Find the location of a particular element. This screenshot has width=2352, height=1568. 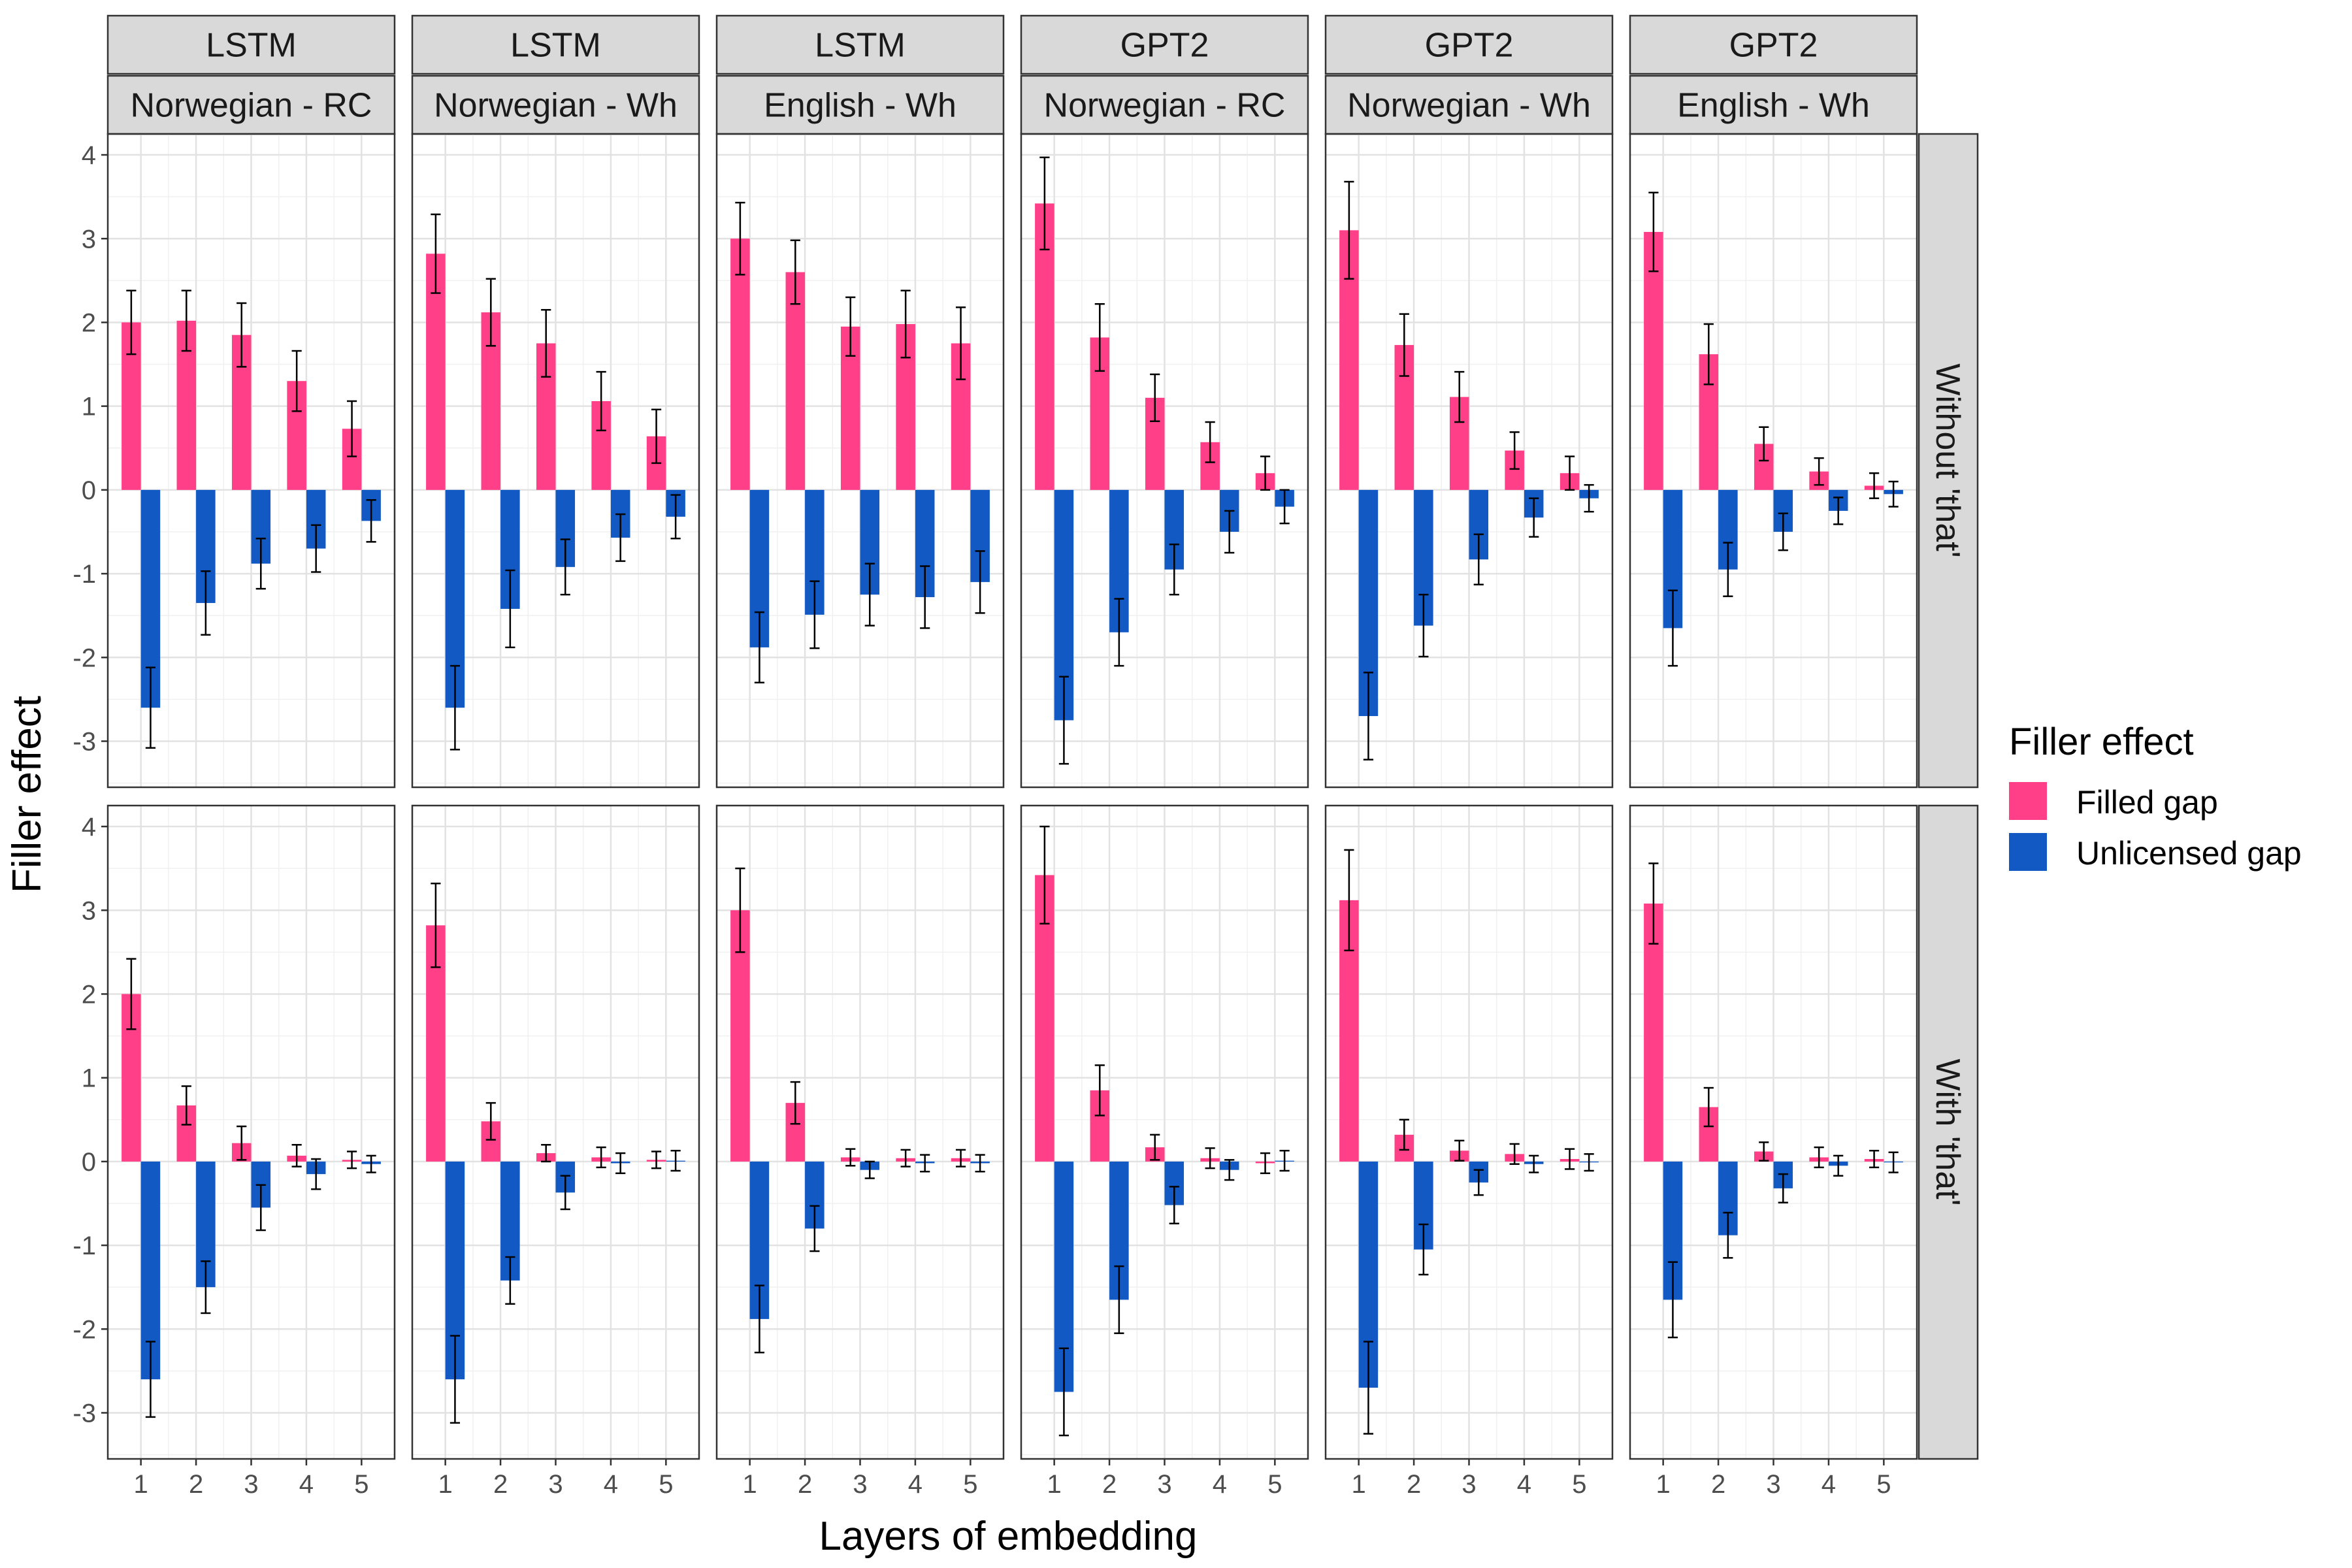

y-axis-title: Filler effect is located at coordinates (27, 794).